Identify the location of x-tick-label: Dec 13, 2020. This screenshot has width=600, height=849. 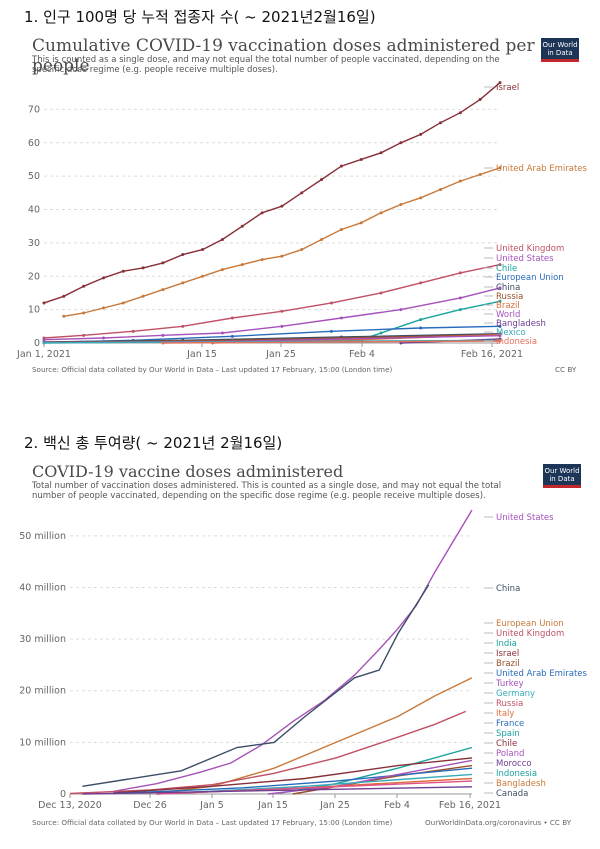
(70, 805).